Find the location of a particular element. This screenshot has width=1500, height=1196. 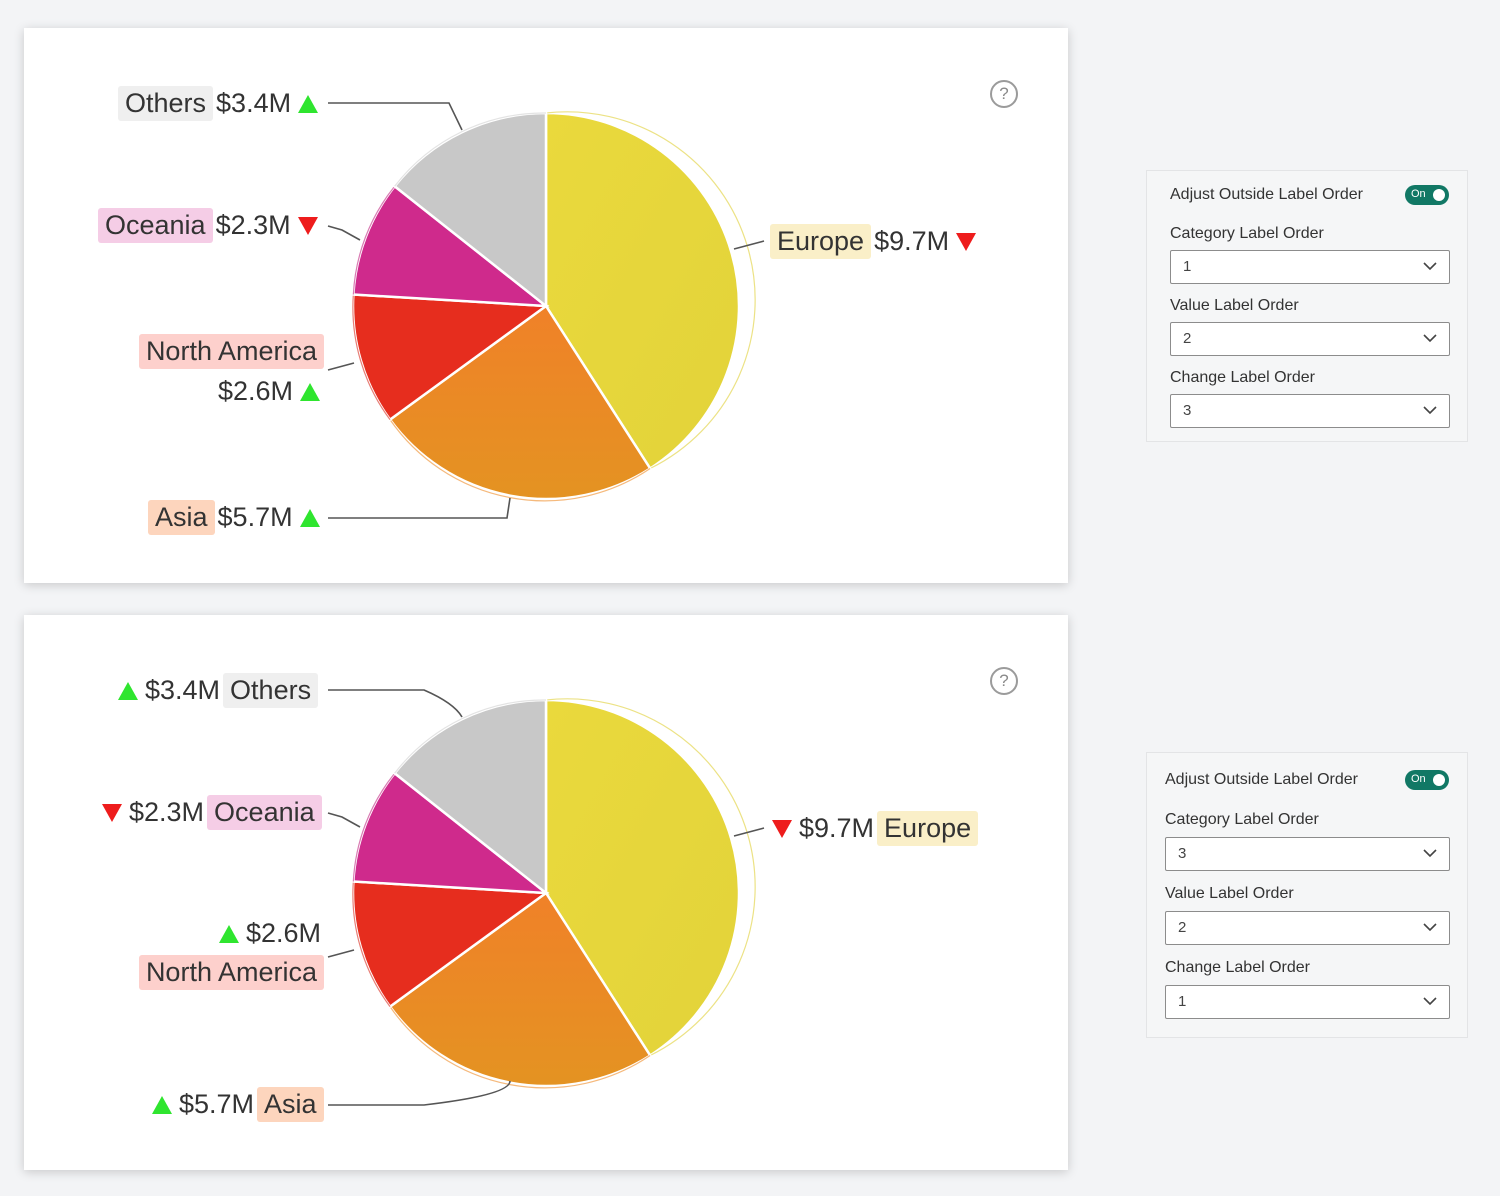

label-others: $3.4M Others is located at coordinates (216, 690).